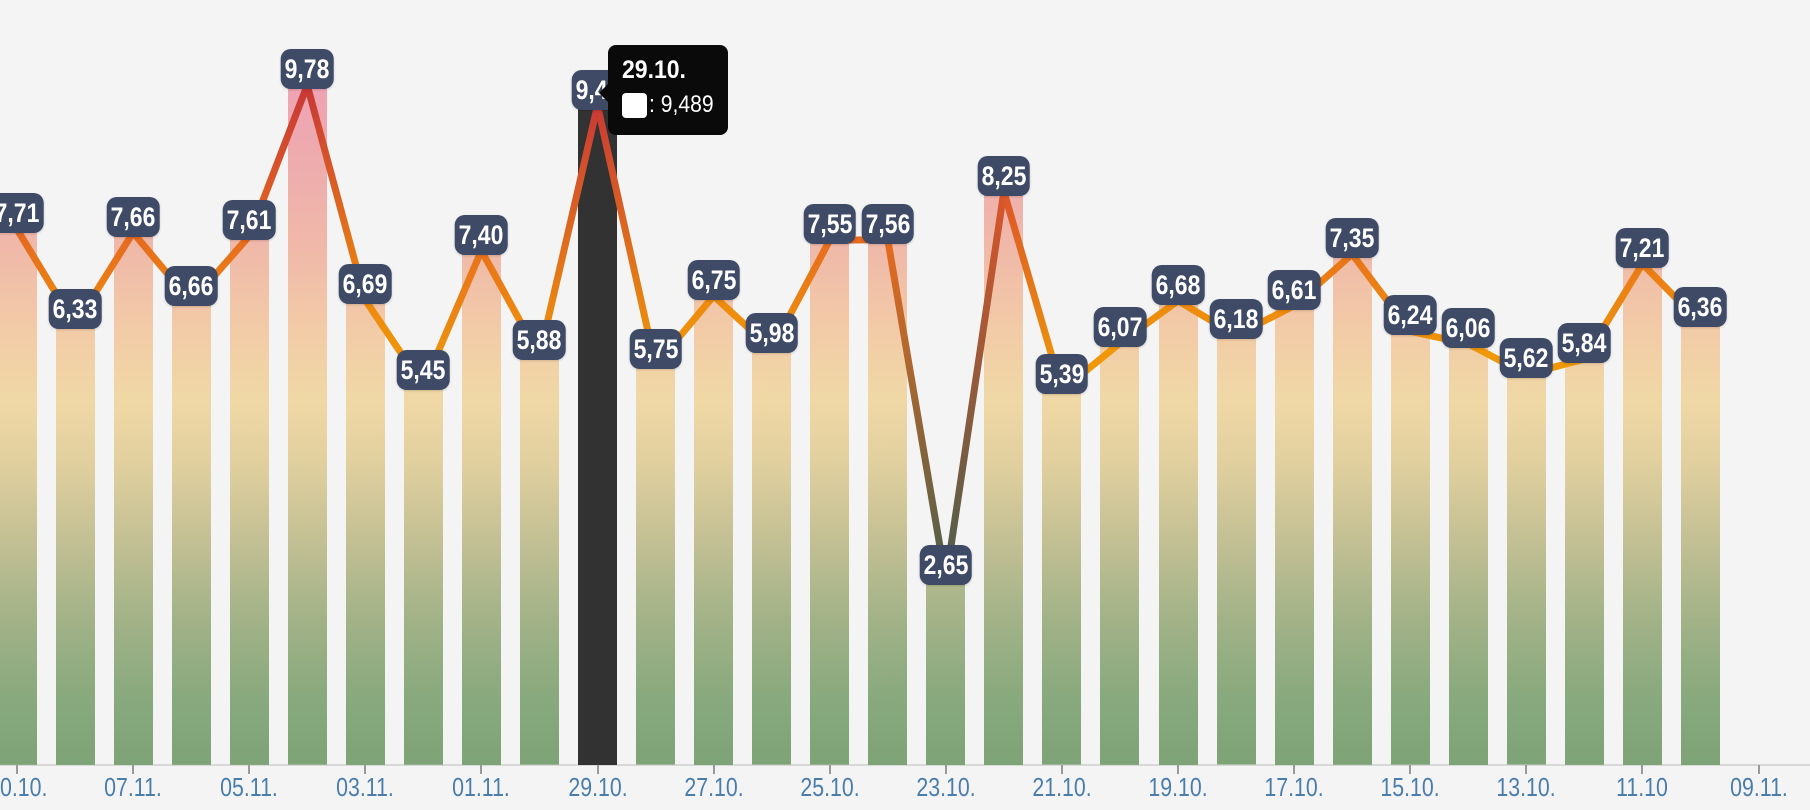 Image resolution: width=1810 pixels, height=810 pixels. I want to click on value-badge: 7,21, so click(1642, 247).